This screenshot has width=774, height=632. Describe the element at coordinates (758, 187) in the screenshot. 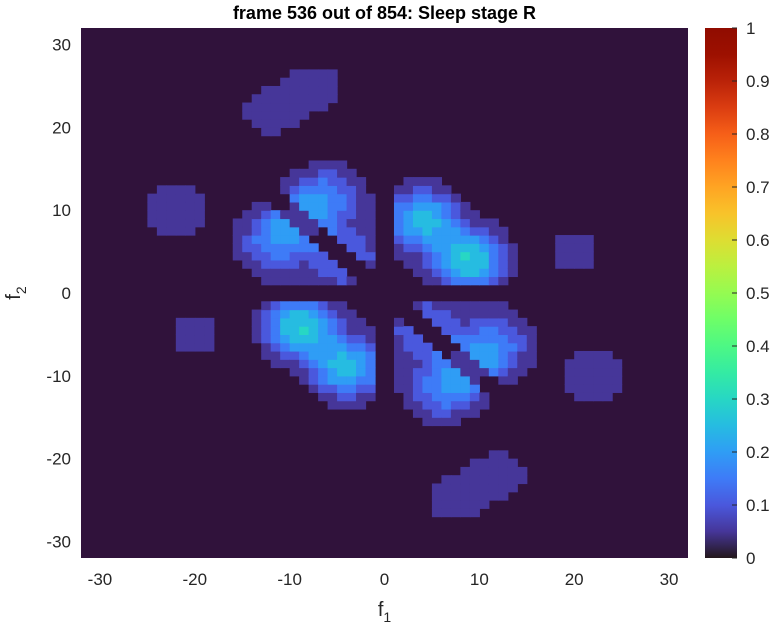

I see `colorbar-tick-label: 0.7` at that location.